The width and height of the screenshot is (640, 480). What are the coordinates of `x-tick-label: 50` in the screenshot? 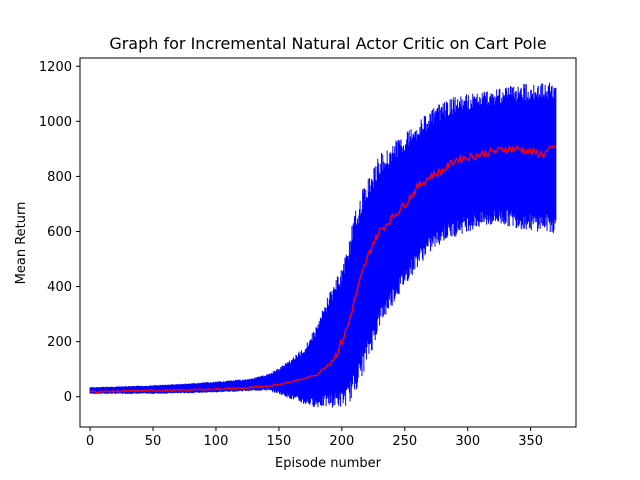 It's located at (153, 441).